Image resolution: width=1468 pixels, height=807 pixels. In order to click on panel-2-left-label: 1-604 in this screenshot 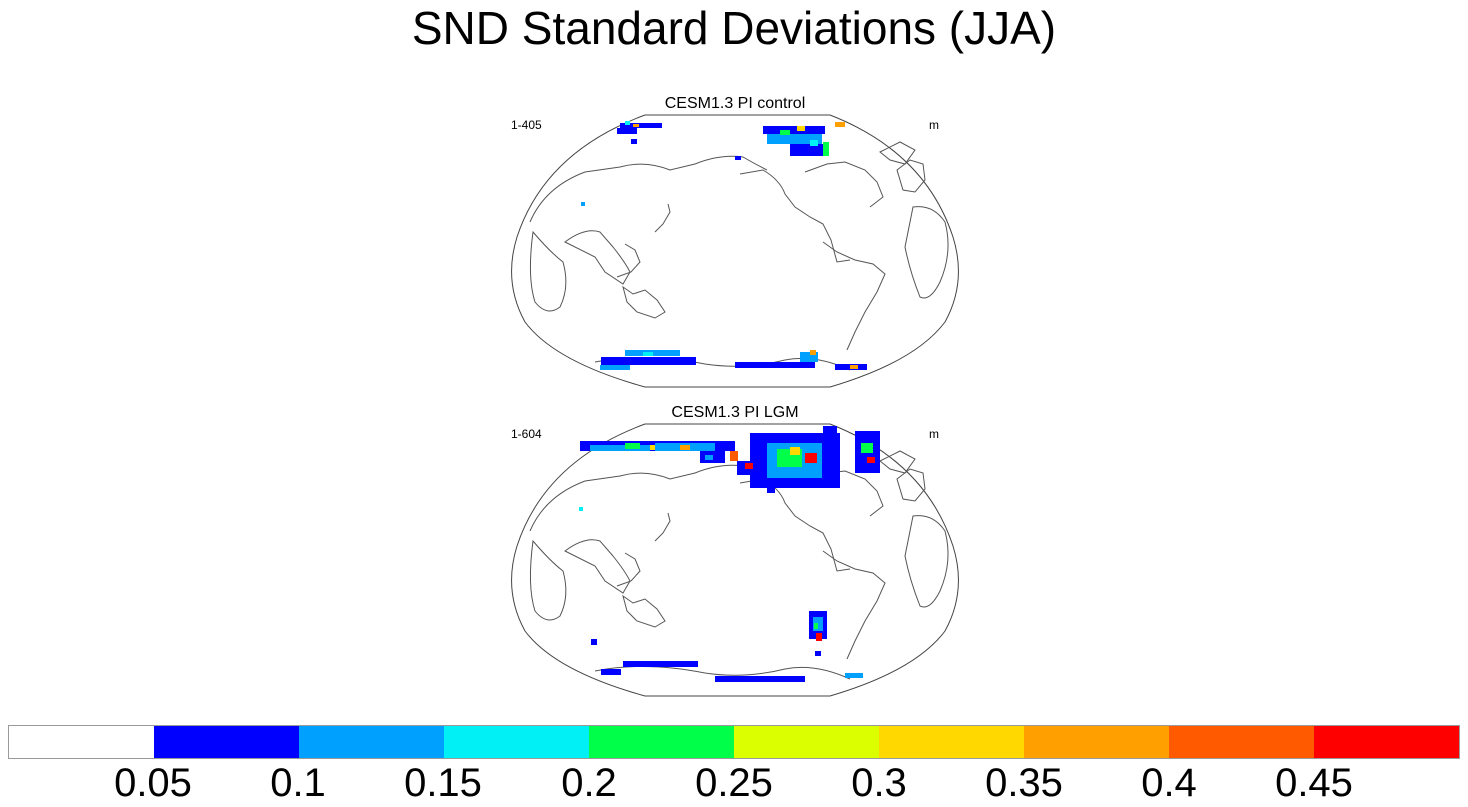, I will do `click(526, 434)`.